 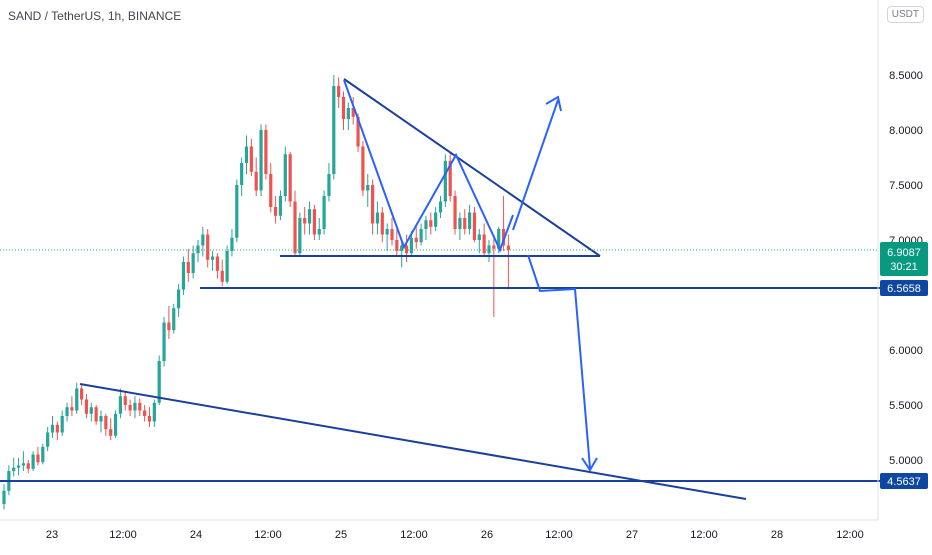 I want to click on support-level-text: 6.5658, so click(x=904, y=289).